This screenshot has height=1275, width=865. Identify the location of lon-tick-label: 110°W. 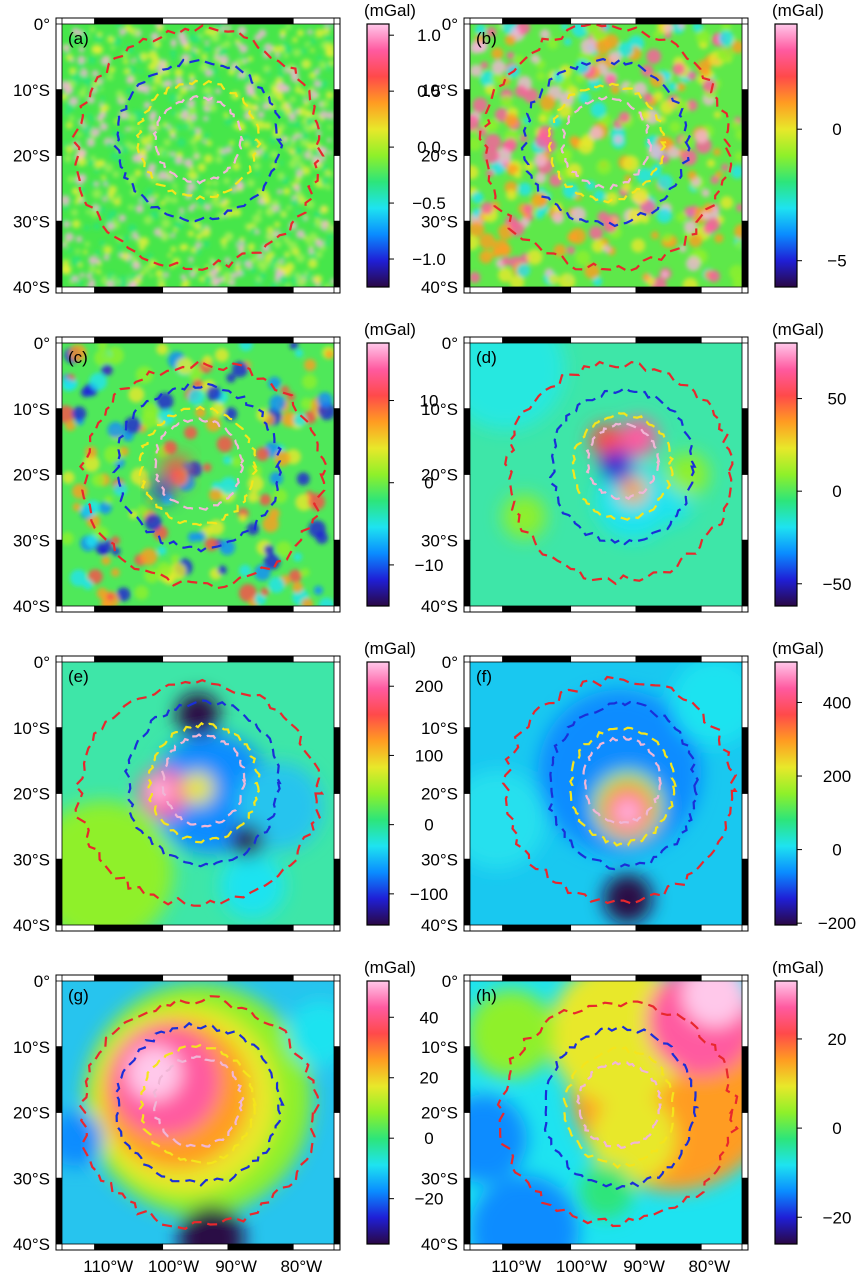
(108, 1266).